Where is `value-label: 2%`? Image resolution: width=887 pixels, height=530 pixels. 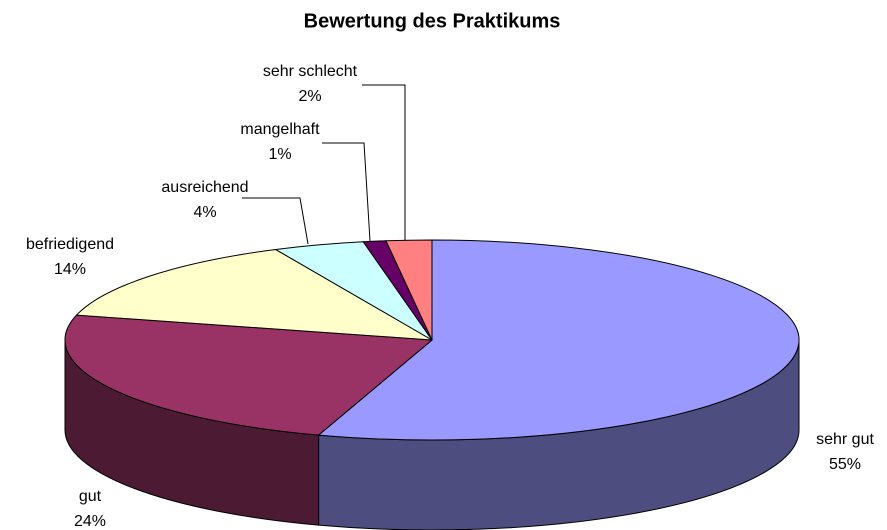 value-label: 2% is located at coordinates (309, 96).